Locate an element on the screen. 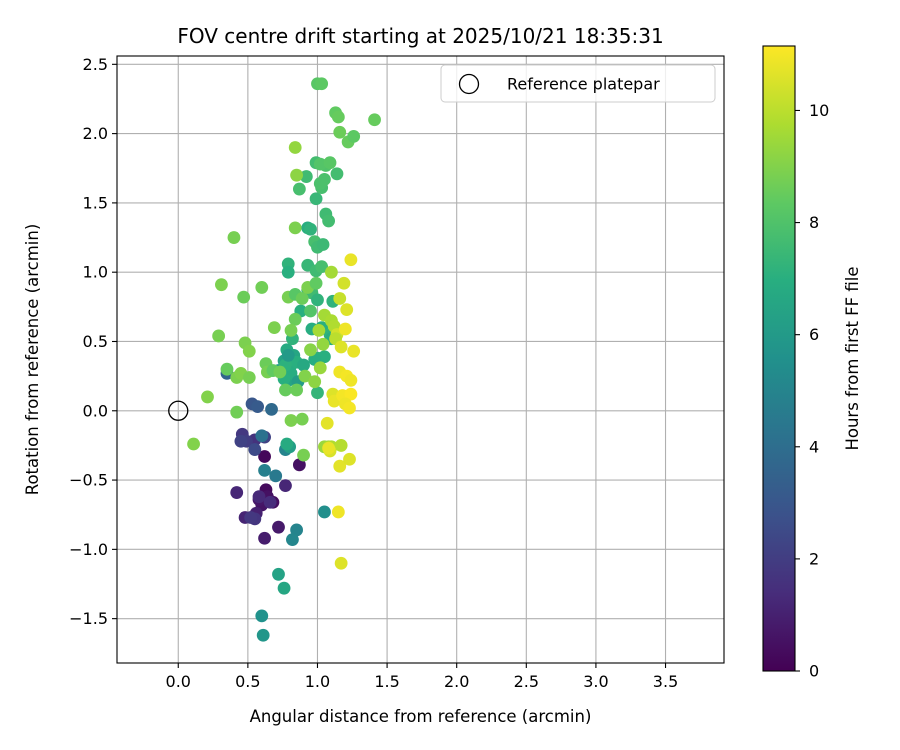 This screenshot has width=900, height=750. y-tick-label: −1.0 is located at coordinates (88, 549).